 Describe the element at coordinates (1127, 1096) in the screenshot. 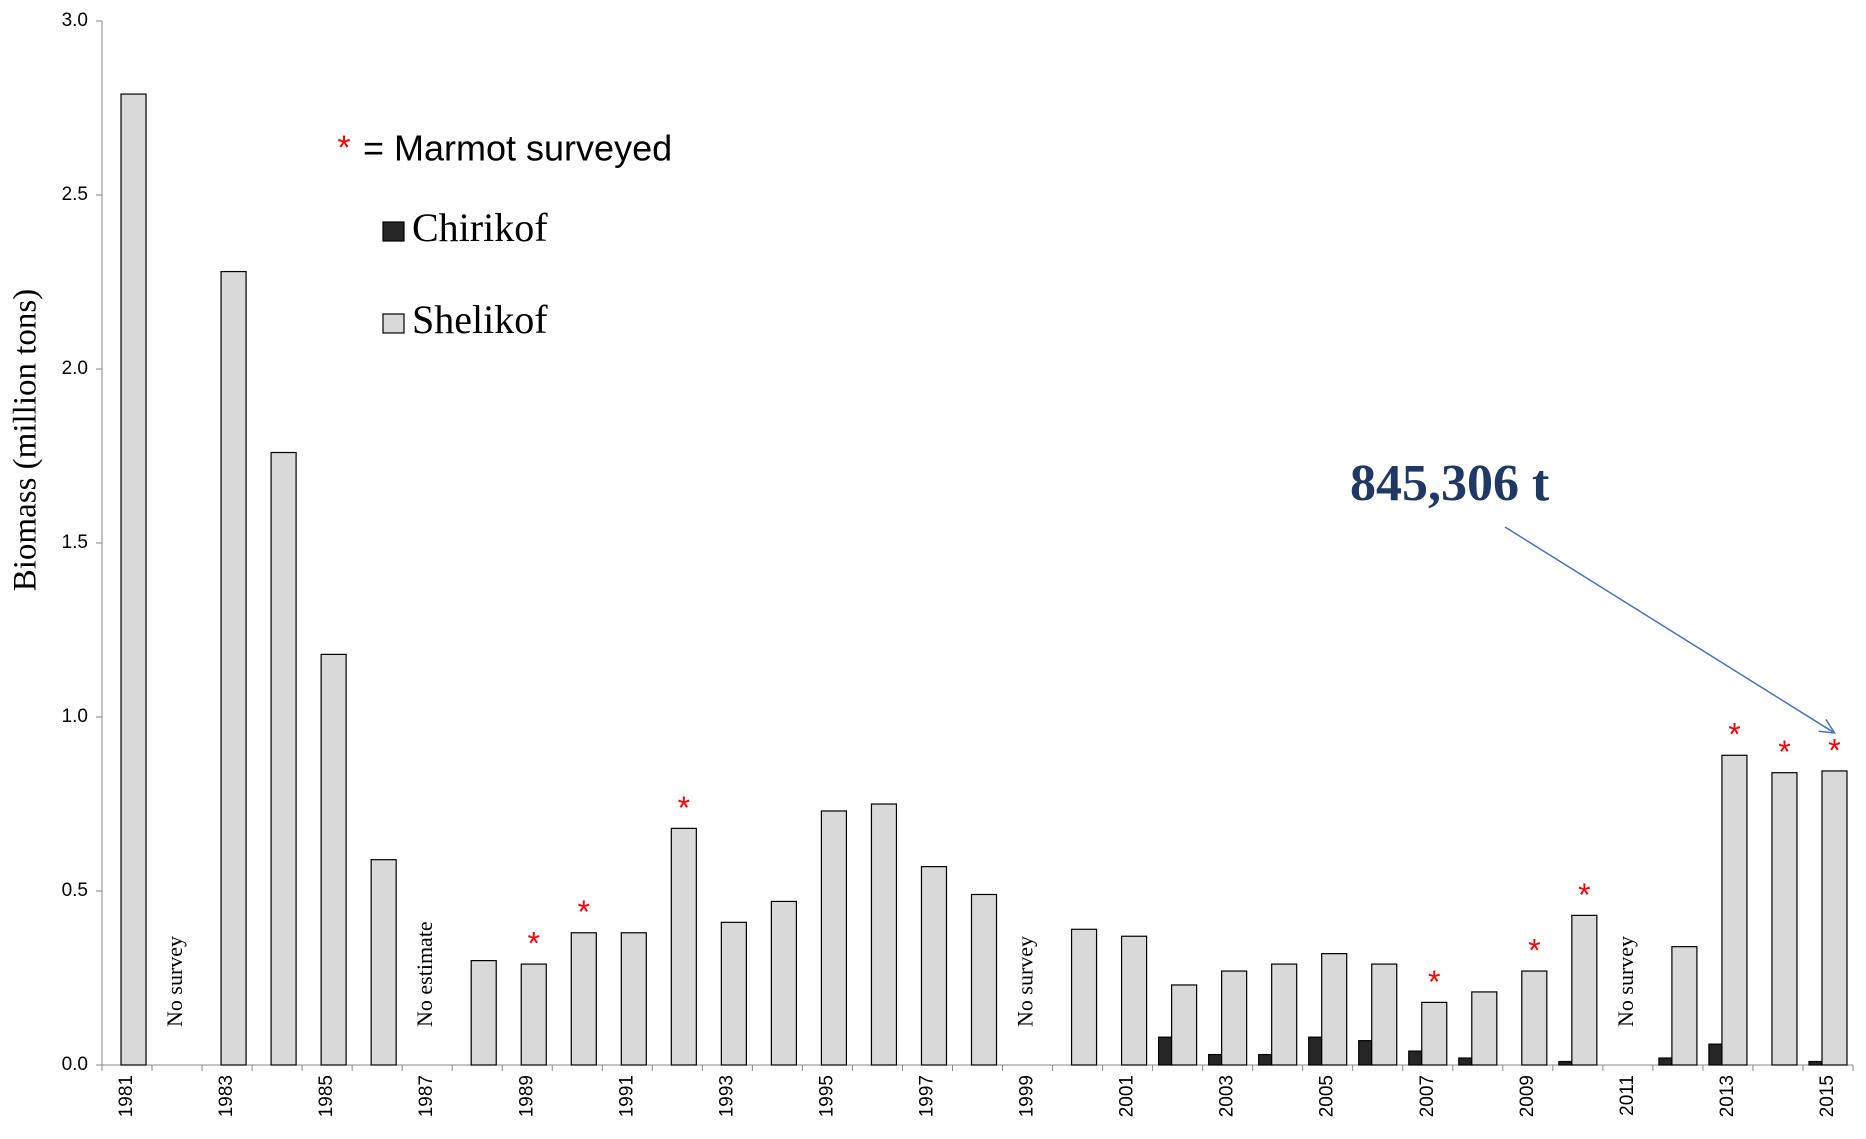

I see `x-tick-label: 2001` at that location.